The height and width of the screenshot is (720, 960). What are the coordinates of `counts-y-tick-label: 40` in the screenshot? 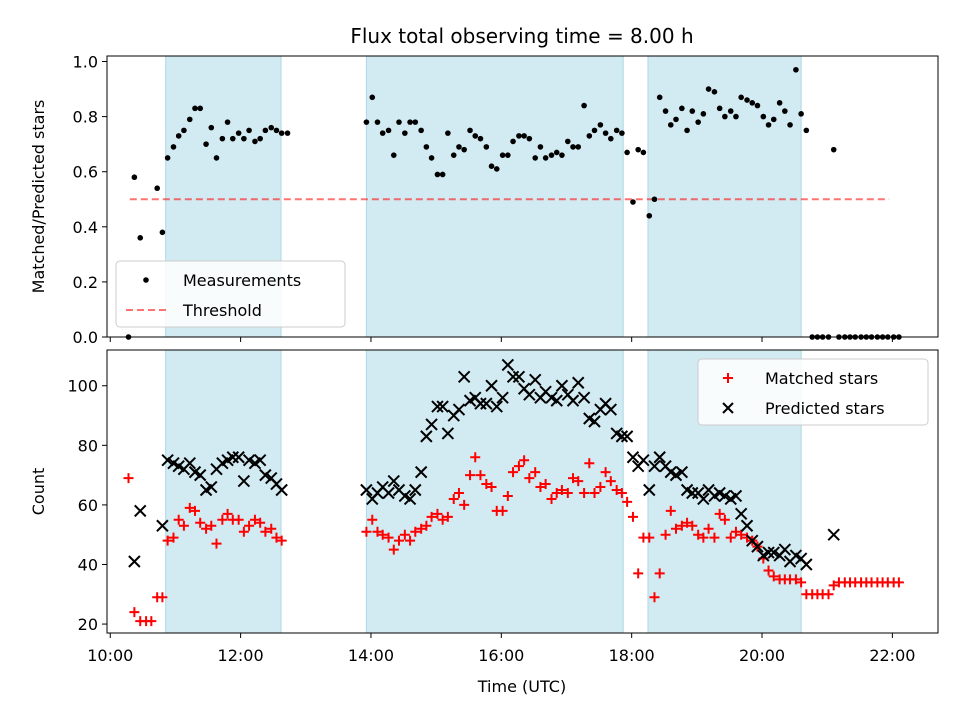 It's located at (88, 564).